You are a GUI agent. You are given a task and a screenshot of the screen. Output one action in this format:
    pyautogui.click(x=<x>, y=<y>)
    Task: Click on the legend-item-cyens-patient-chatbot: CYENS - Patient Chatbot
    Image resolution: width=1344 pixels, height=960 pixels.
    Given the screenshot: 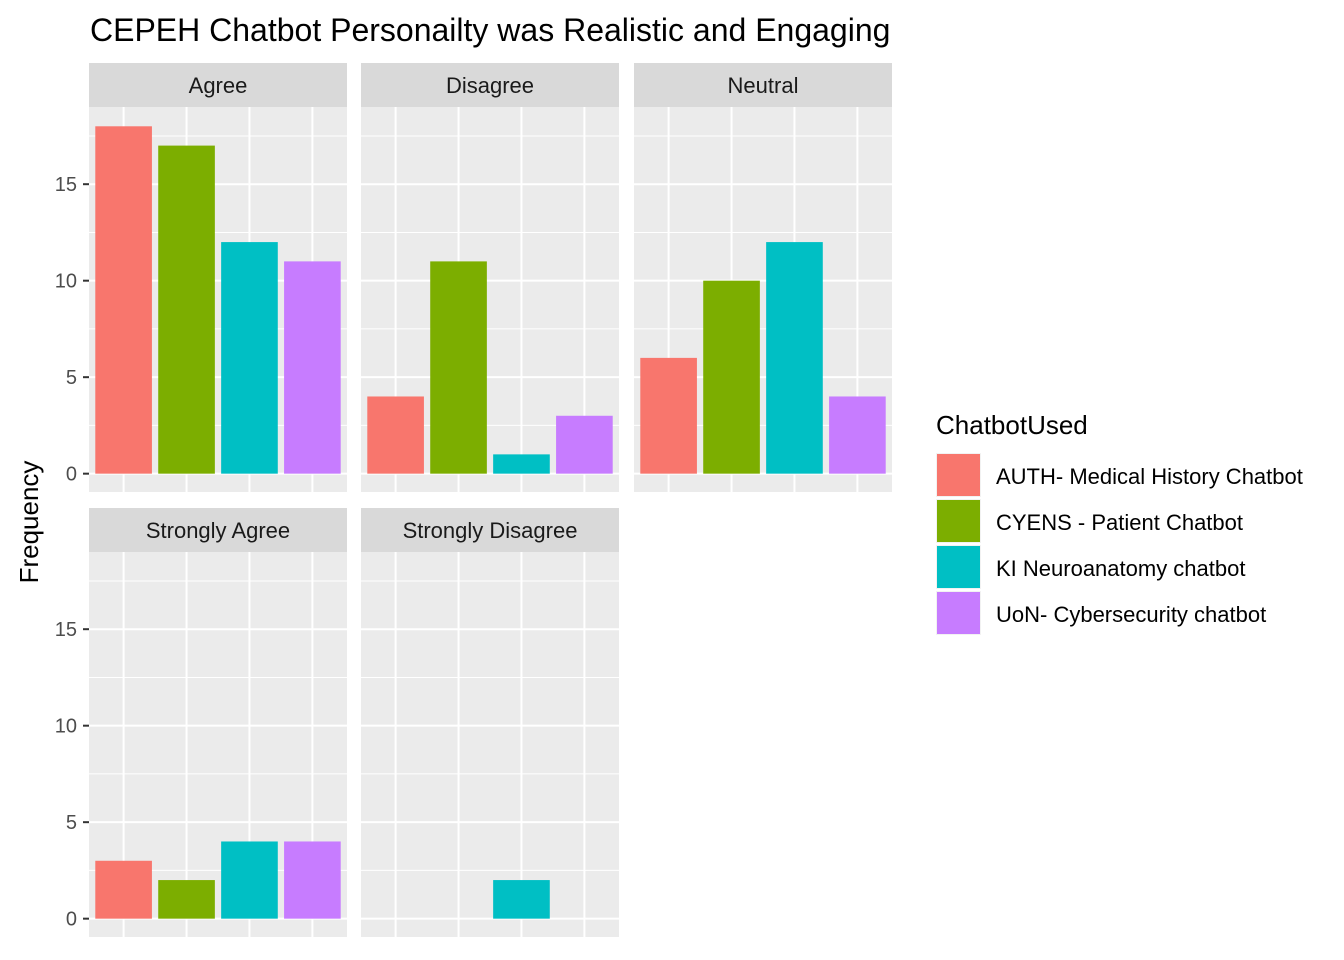 What is the action you would take?
    pyautogui.click(x=1089, y=521)
    